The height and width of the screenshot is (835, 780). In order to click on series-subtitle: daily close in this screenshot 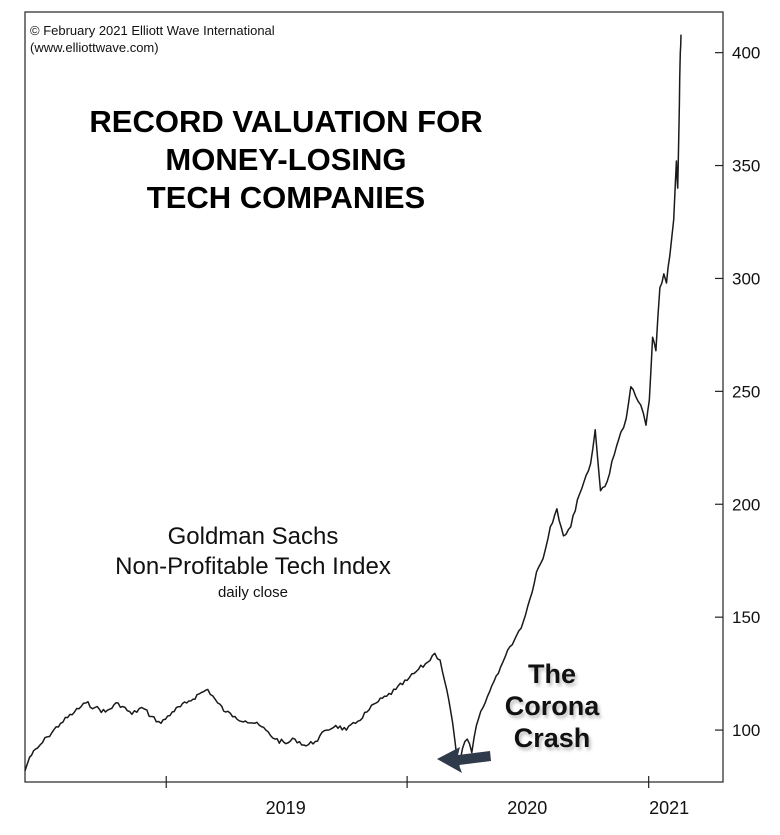, I will do `click(253, 592)`.